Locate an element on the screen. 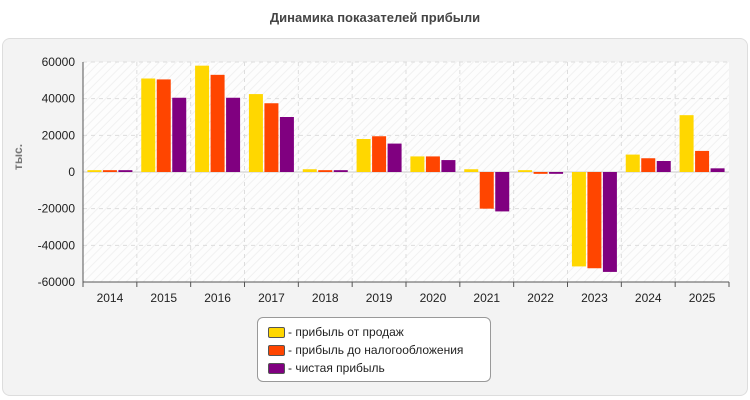 Image resolution: width=750 pixels, height=400 pixels. x-tick-label: 2016 is located at coordinates (217, 298).